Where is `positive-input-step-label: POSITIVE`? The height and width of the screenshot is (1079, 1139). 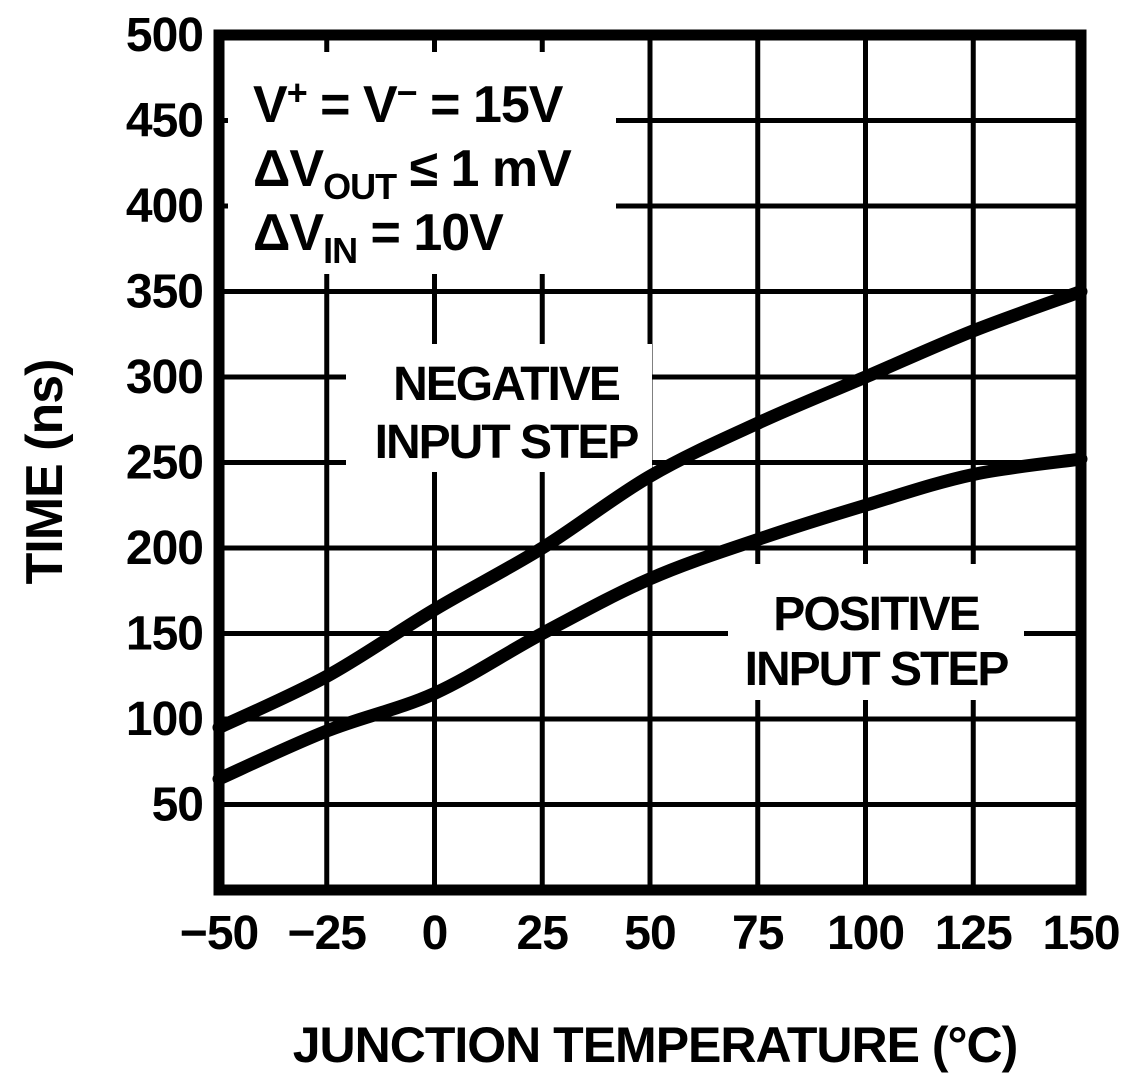 positive-input-step-label: POSITIVE is located at coordinates (876, 614).